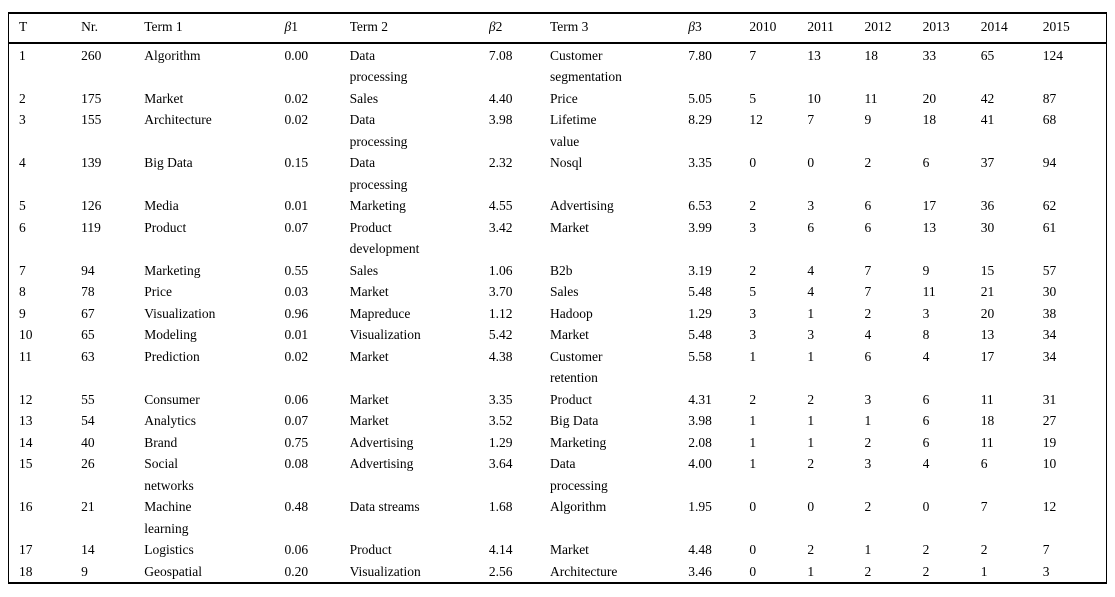 The image size is (1115, 597). I want to click on table-cell-2015: 57, so click(1049, 270).